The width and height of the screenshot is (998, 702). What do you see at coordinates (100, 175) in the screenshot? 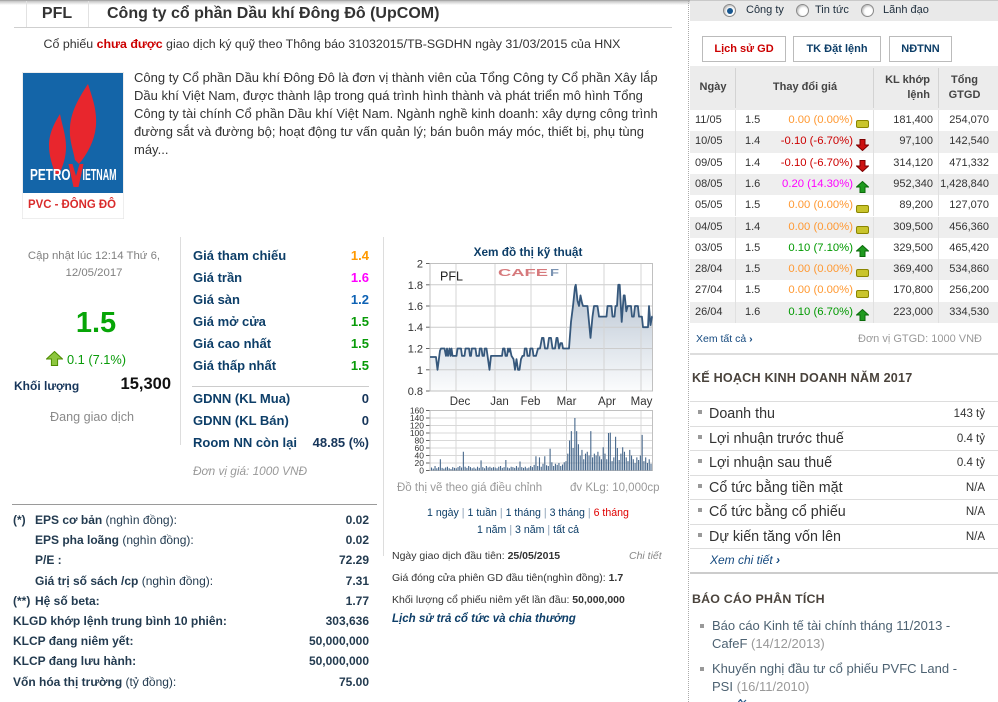
I see `svg-text: IETNAM` at bounding box center [100, 175].